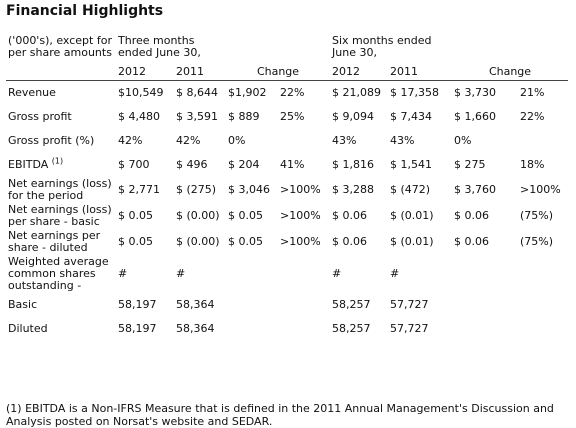 Image resolution: width=576 pixels, height=428 pixels. I want to click on cell-value: #, so click(181, 273).